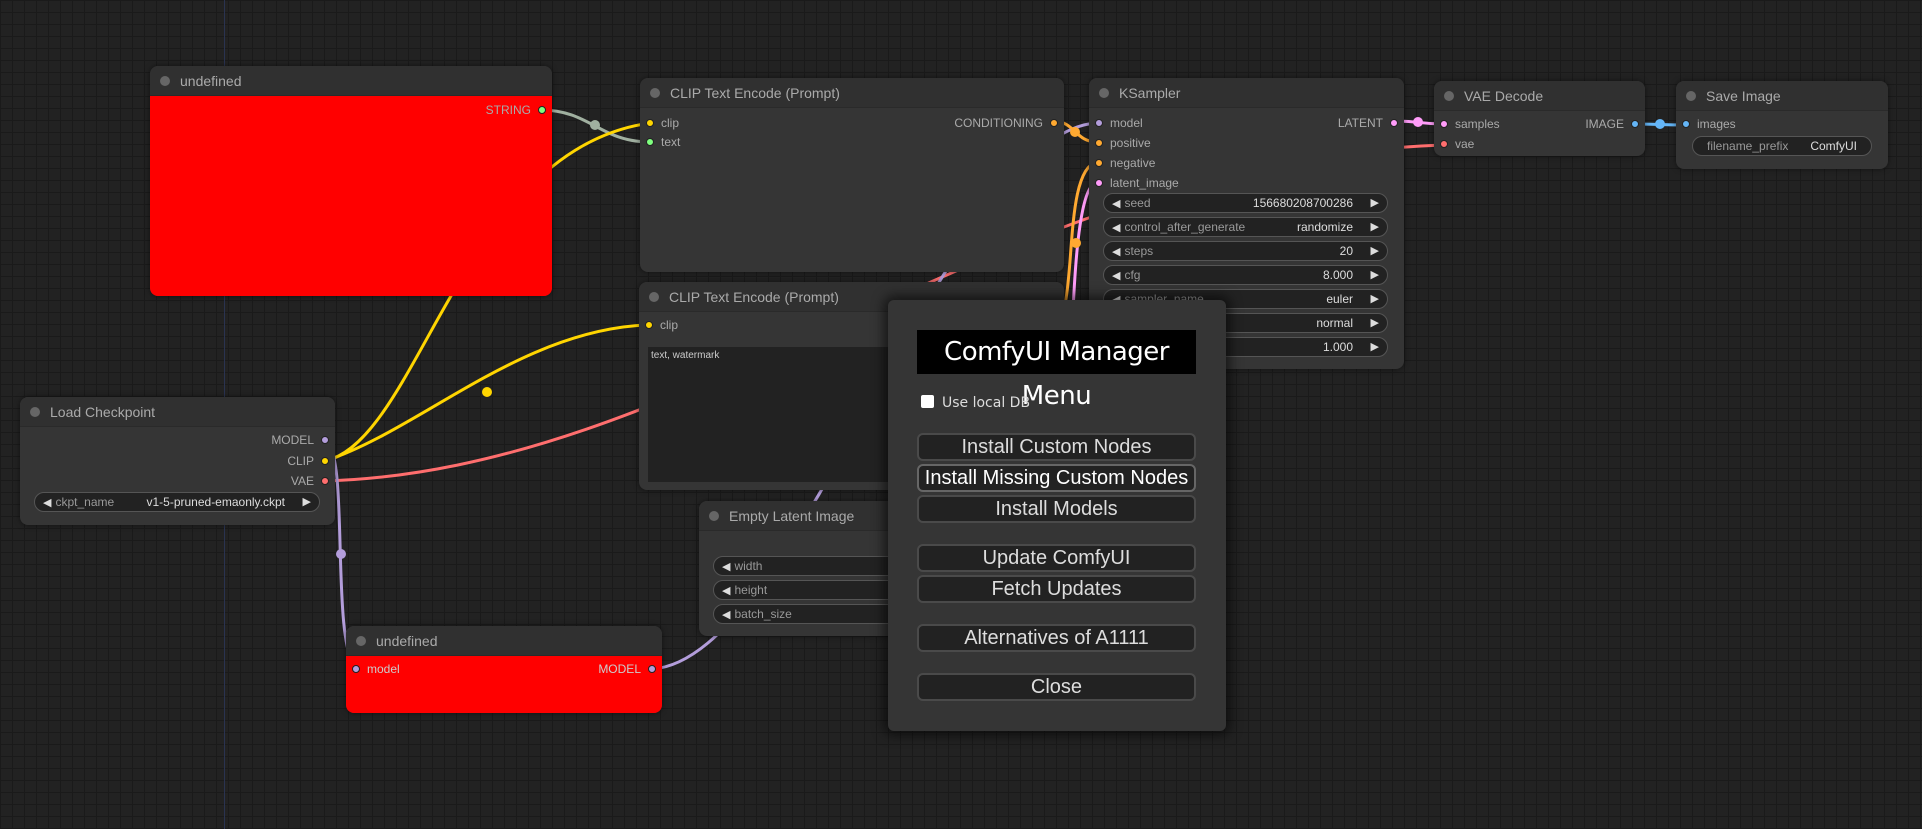 The image size is (1922, 829). I want to click on input-samples: samples, so click(1470, 124).